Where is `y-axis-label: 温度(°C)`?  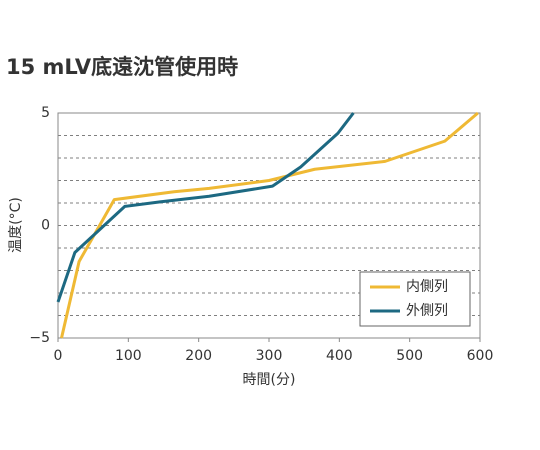 y-axis-label: 温度(°C) is located at coordinates (16, 225).